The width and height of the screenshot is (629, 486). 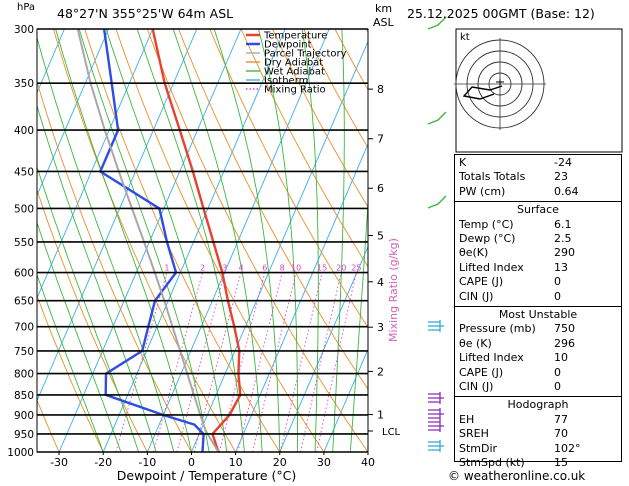 What do you see at coordinates (103, 462) in the screenshot?
I see `x-tick-label: -20` at bounding box center [103, 462].